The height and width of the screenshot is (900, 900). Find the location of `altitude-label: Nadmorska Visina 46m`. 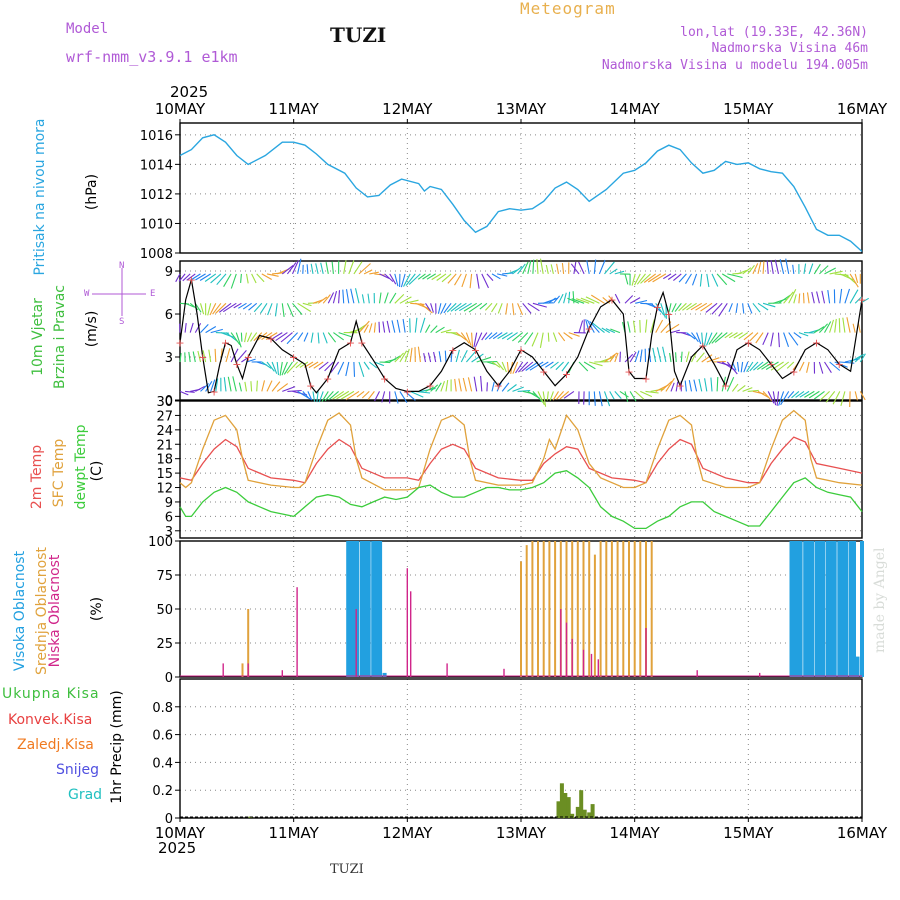

altitude-label: Nadmorska Visina 46m is located at coordinates (789, 48).